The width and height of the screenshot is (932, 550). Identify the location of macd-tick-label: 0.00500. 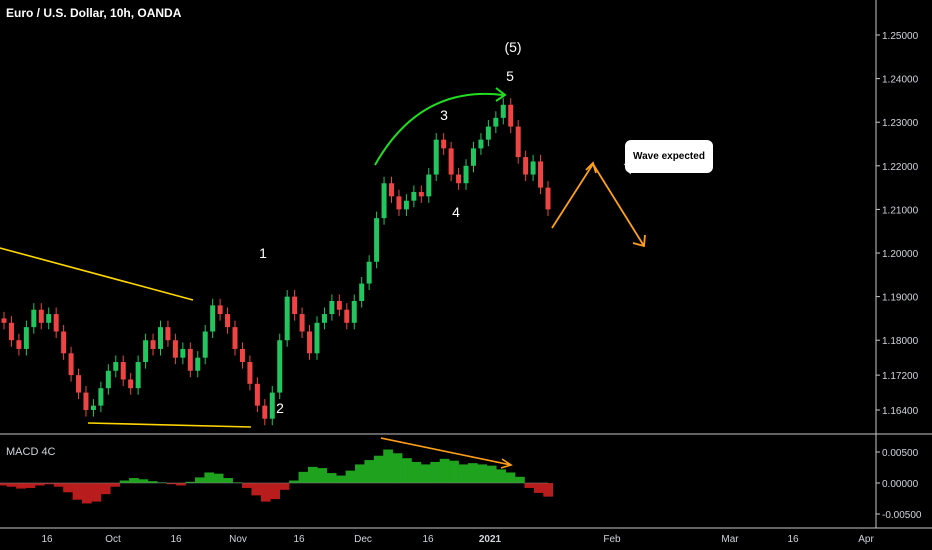
(900, 453).